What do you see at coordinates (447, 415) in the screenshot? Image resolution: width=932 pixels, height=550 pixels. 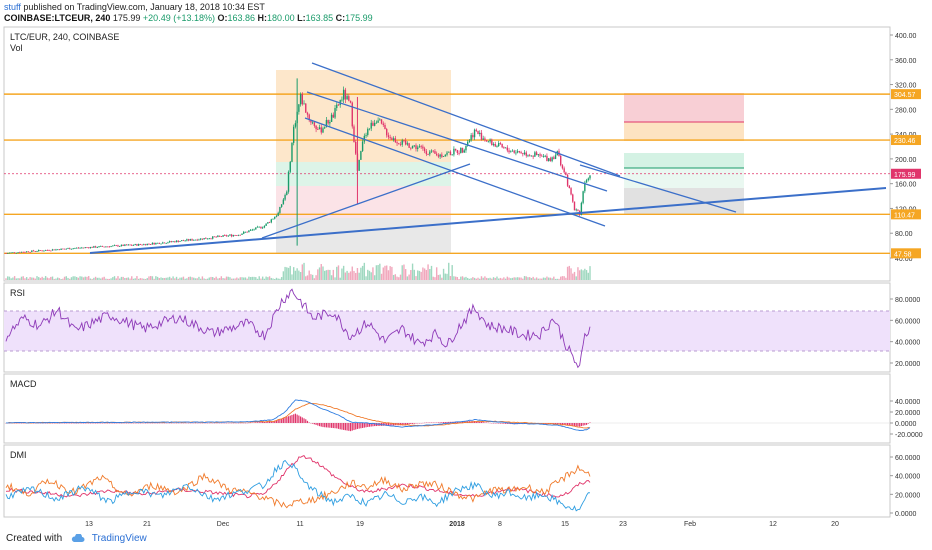 I see `macd-layer` at bounding box center [447, 415].